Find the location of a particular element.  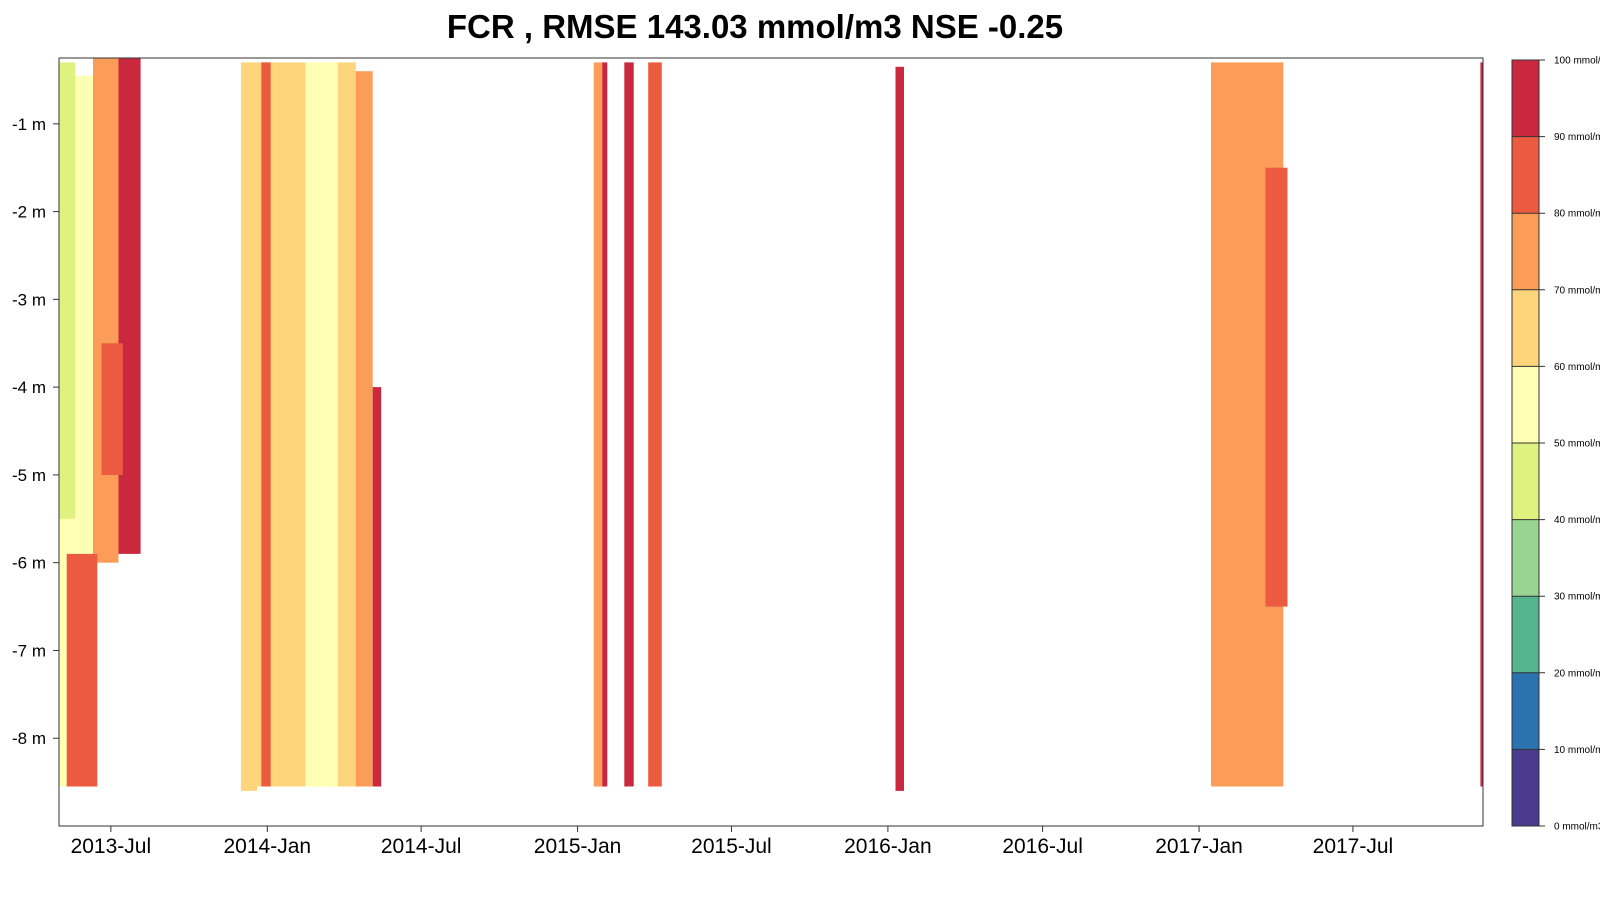

x-tick-label-5: 2016-Jan is located at coordinates (888, 846).